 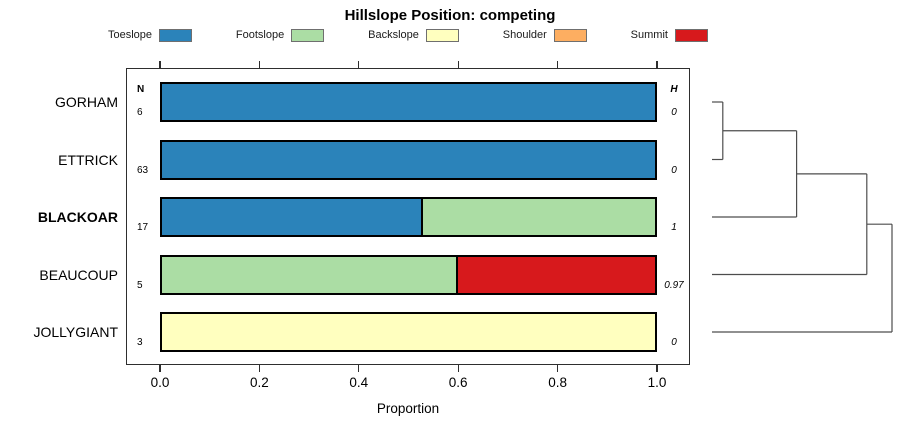 What do you see at coordinates (141, 89) in the screenshot?
I see `n-column-header: N` at bounding box center [141, 89].